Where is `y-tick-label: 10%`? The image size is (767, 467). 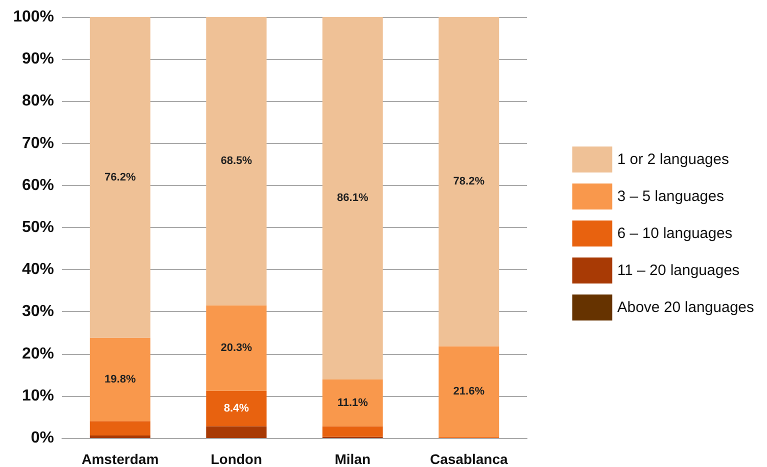
y-tick-label: 10% is located at coordinates (38, 395).